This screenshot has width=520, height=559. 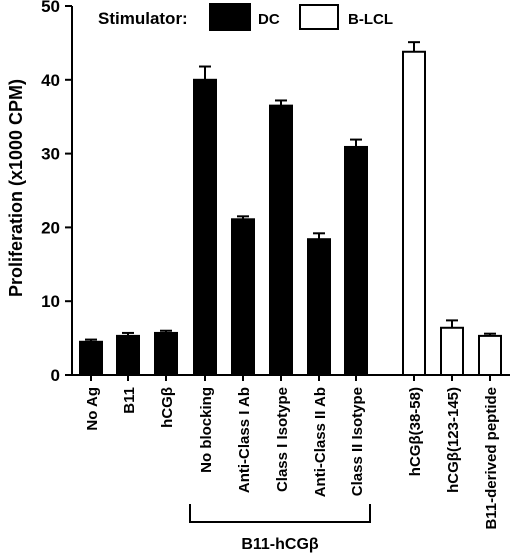 I want to click on y-tick-label: 40, so click(x=50, y=80).